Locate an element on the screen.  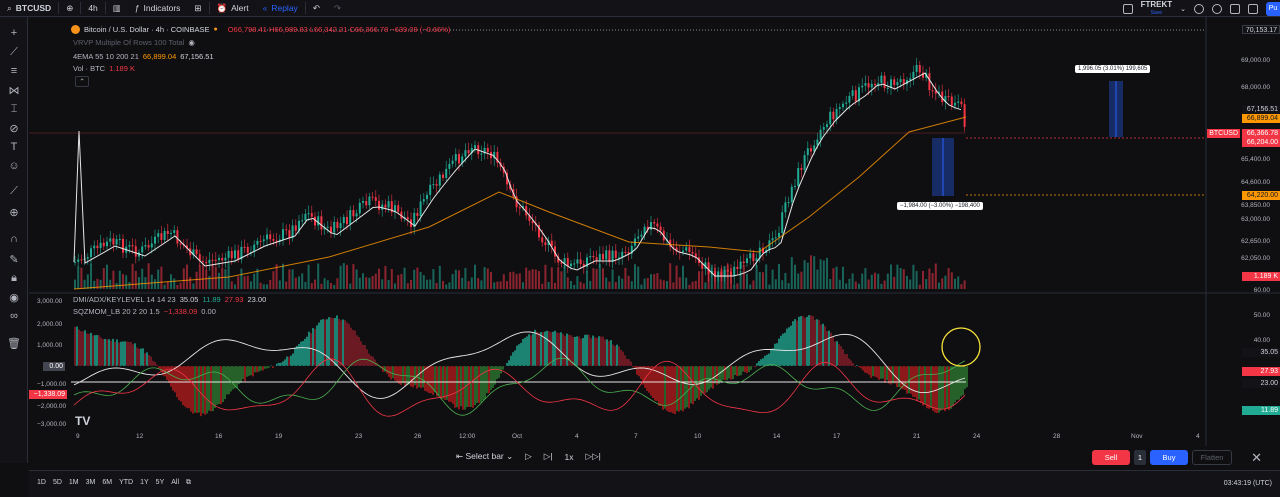
quick-search-icon is located at coordinates (1199, 8).